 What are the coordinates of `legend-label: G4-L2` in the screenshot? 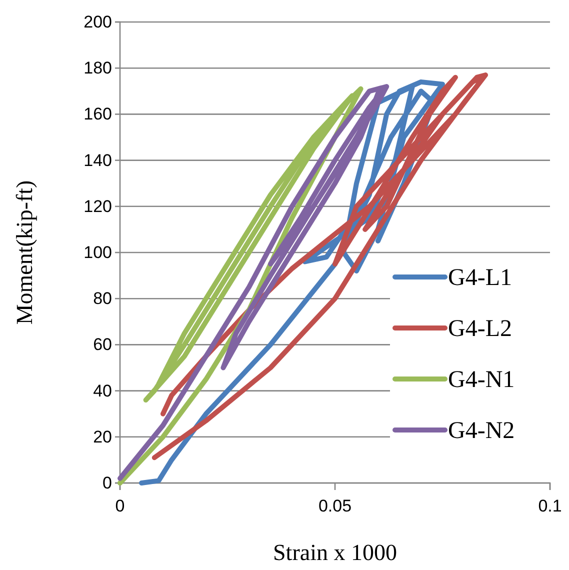 It's located at (480, 329).